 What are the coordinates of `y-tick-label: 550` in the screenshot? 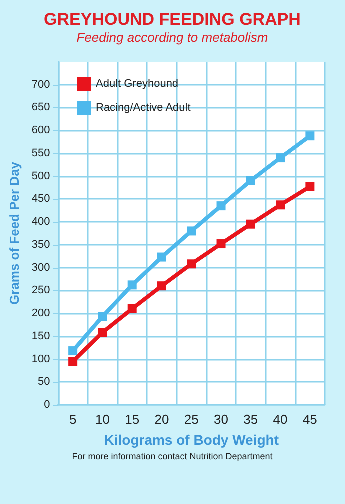 It's located at (41, 153).